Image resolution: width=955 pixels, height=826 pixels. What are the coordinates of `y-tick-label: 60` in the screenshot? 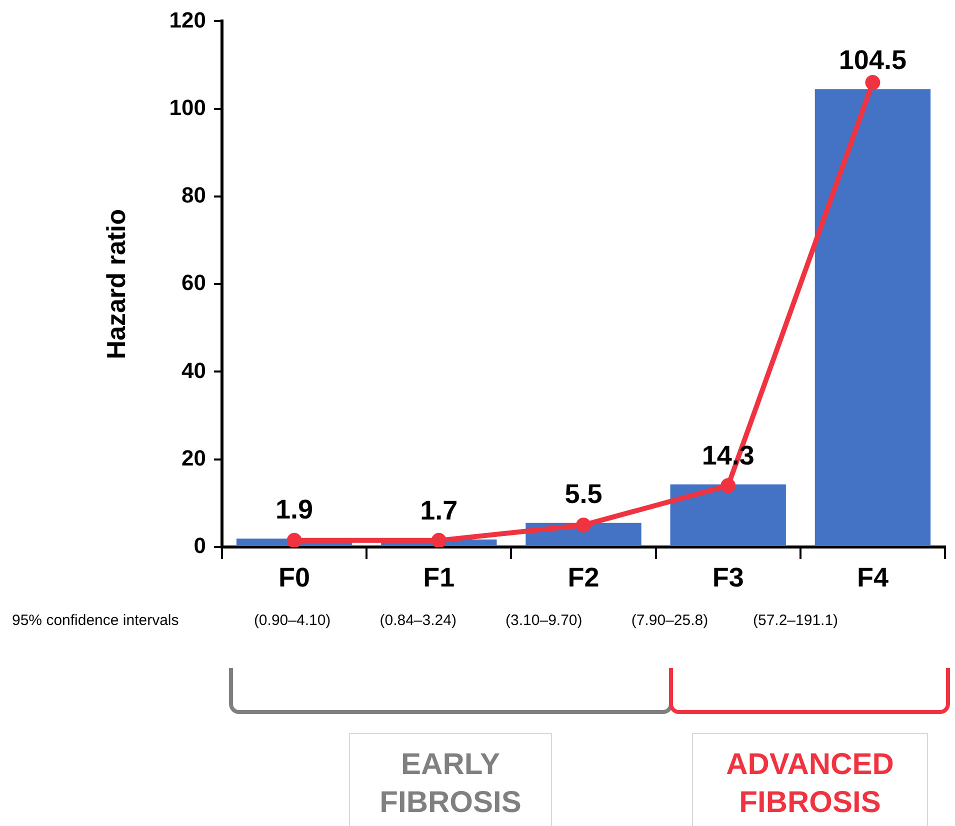 It's located at (194, 283).